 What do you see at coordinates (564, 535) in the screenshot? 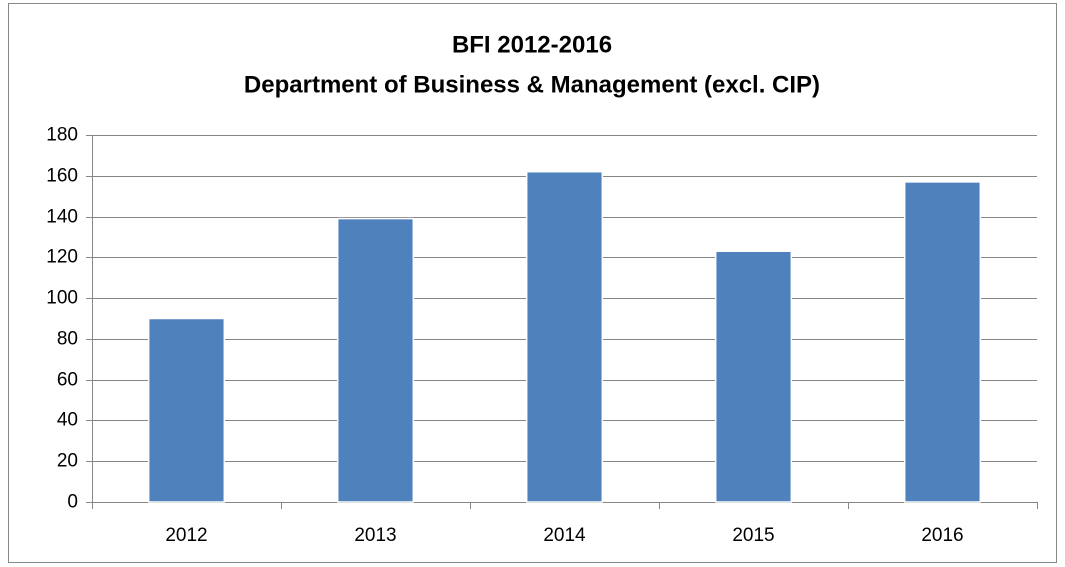
I see `x-tick-label: 2014` at bounding box center [564, 535].